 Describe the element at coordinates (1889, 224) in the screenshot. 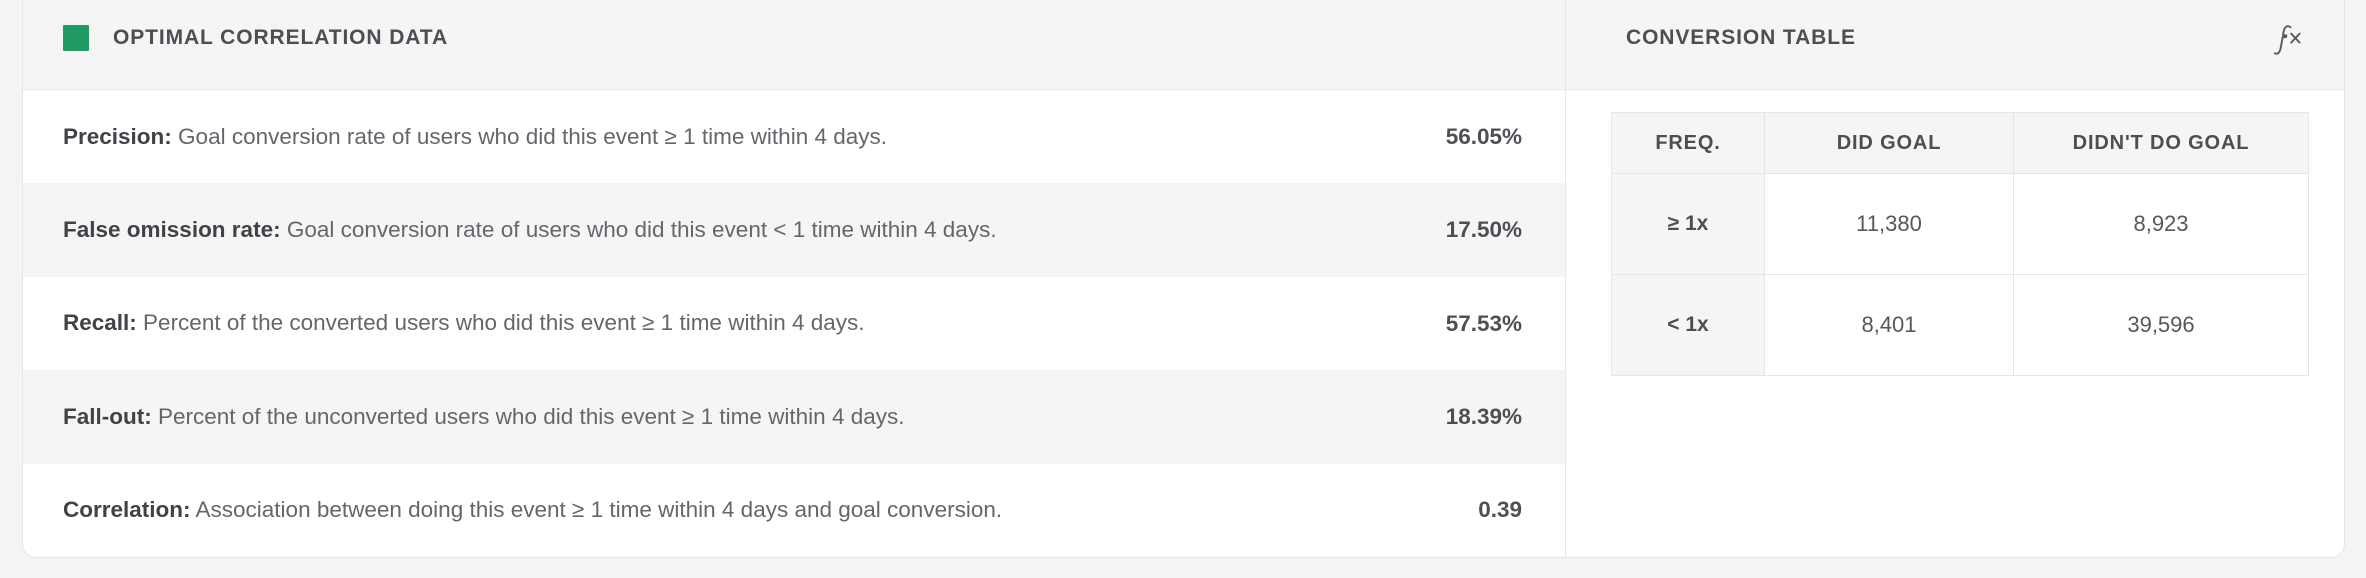

I see `cell-did-goal: 11,380` at that location.